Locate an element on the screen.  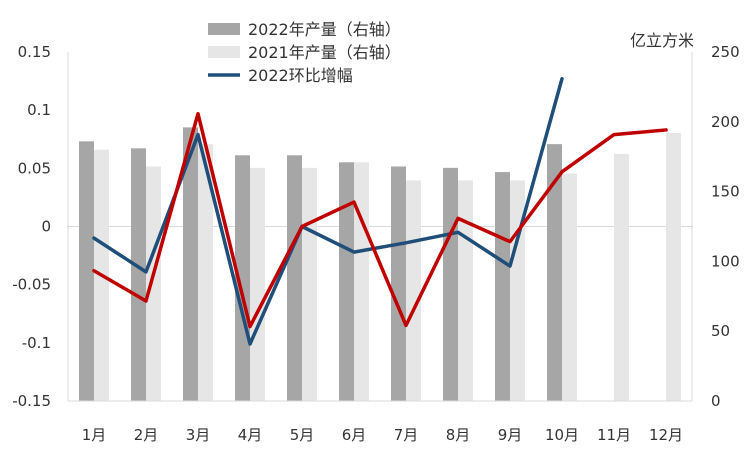
left-tick-label: 0.1 is located at coordinates (39, 110).